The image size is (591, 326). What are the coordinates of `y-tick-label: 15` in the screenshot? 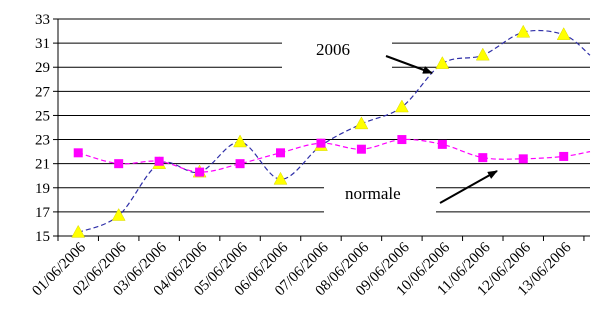 It's located at (42, 237).